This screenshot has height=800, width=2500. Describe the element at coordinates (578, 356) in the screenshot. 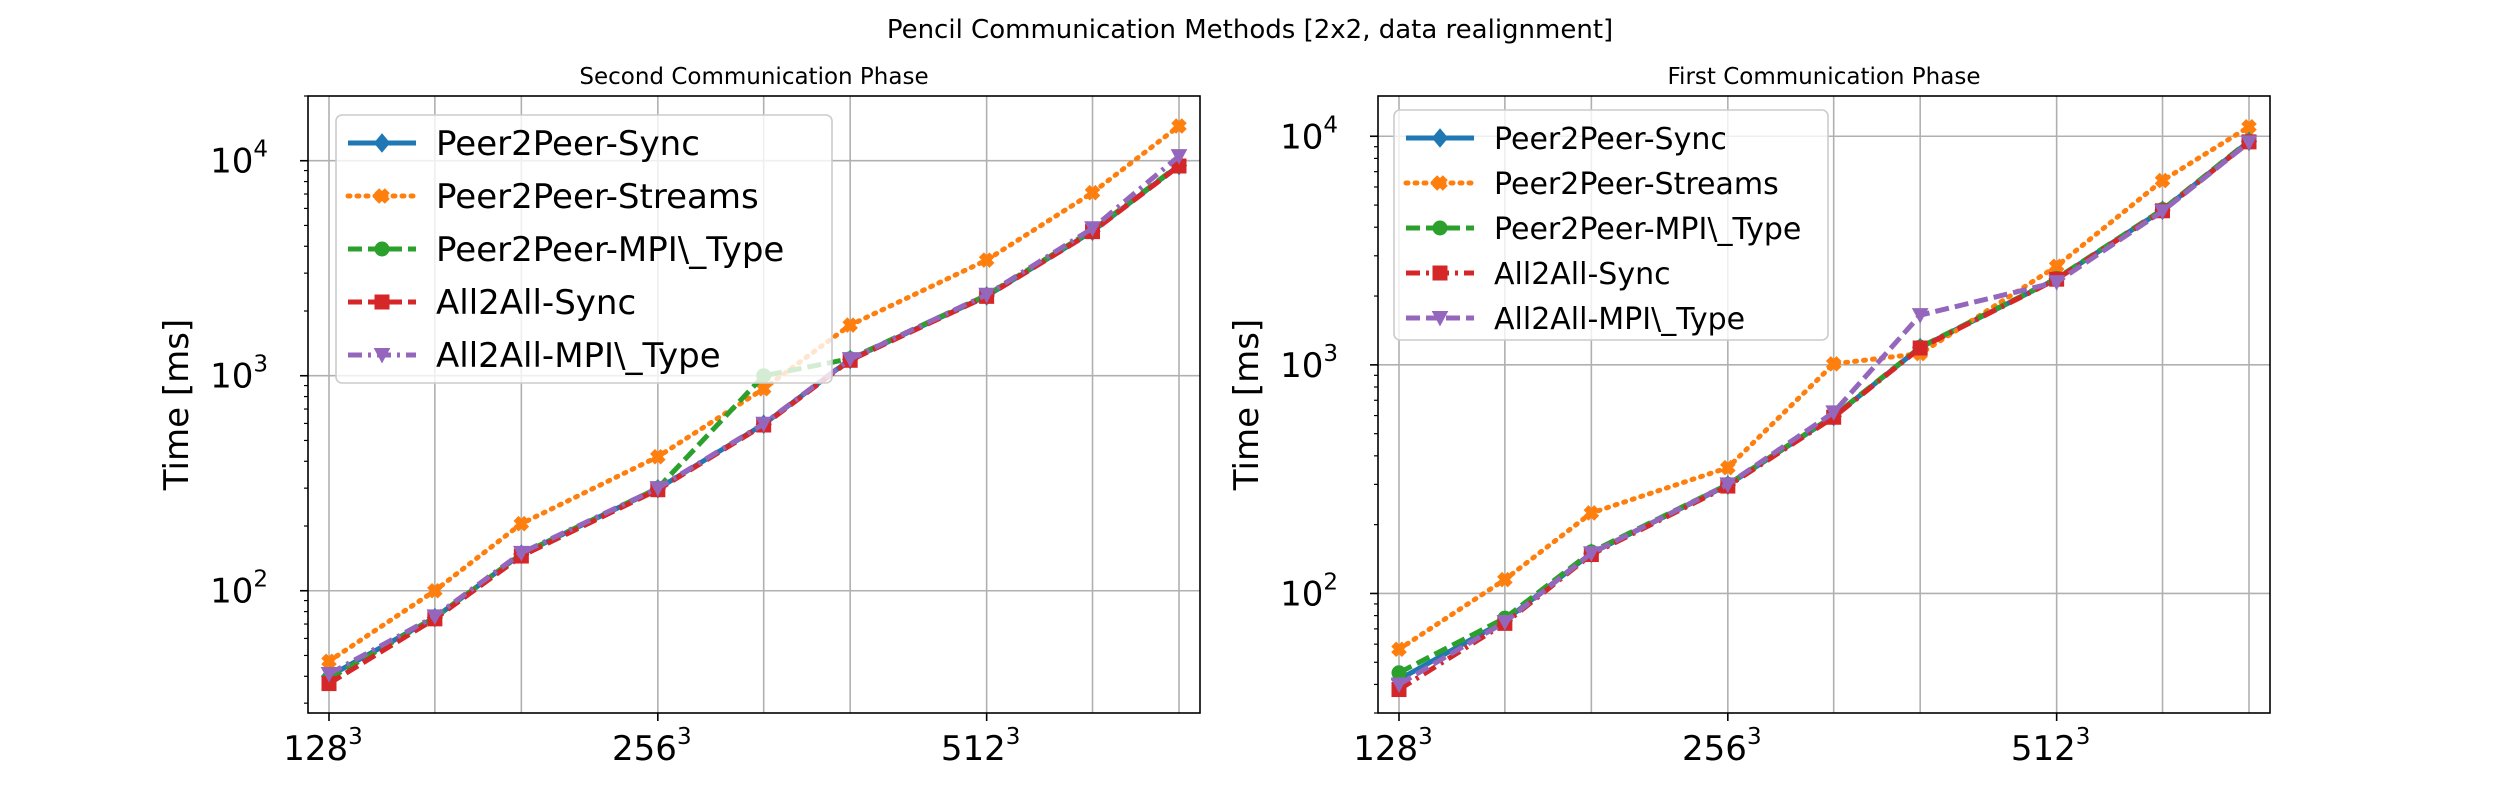

I see `legend-label: All2All-MPI\_Type` at that location.